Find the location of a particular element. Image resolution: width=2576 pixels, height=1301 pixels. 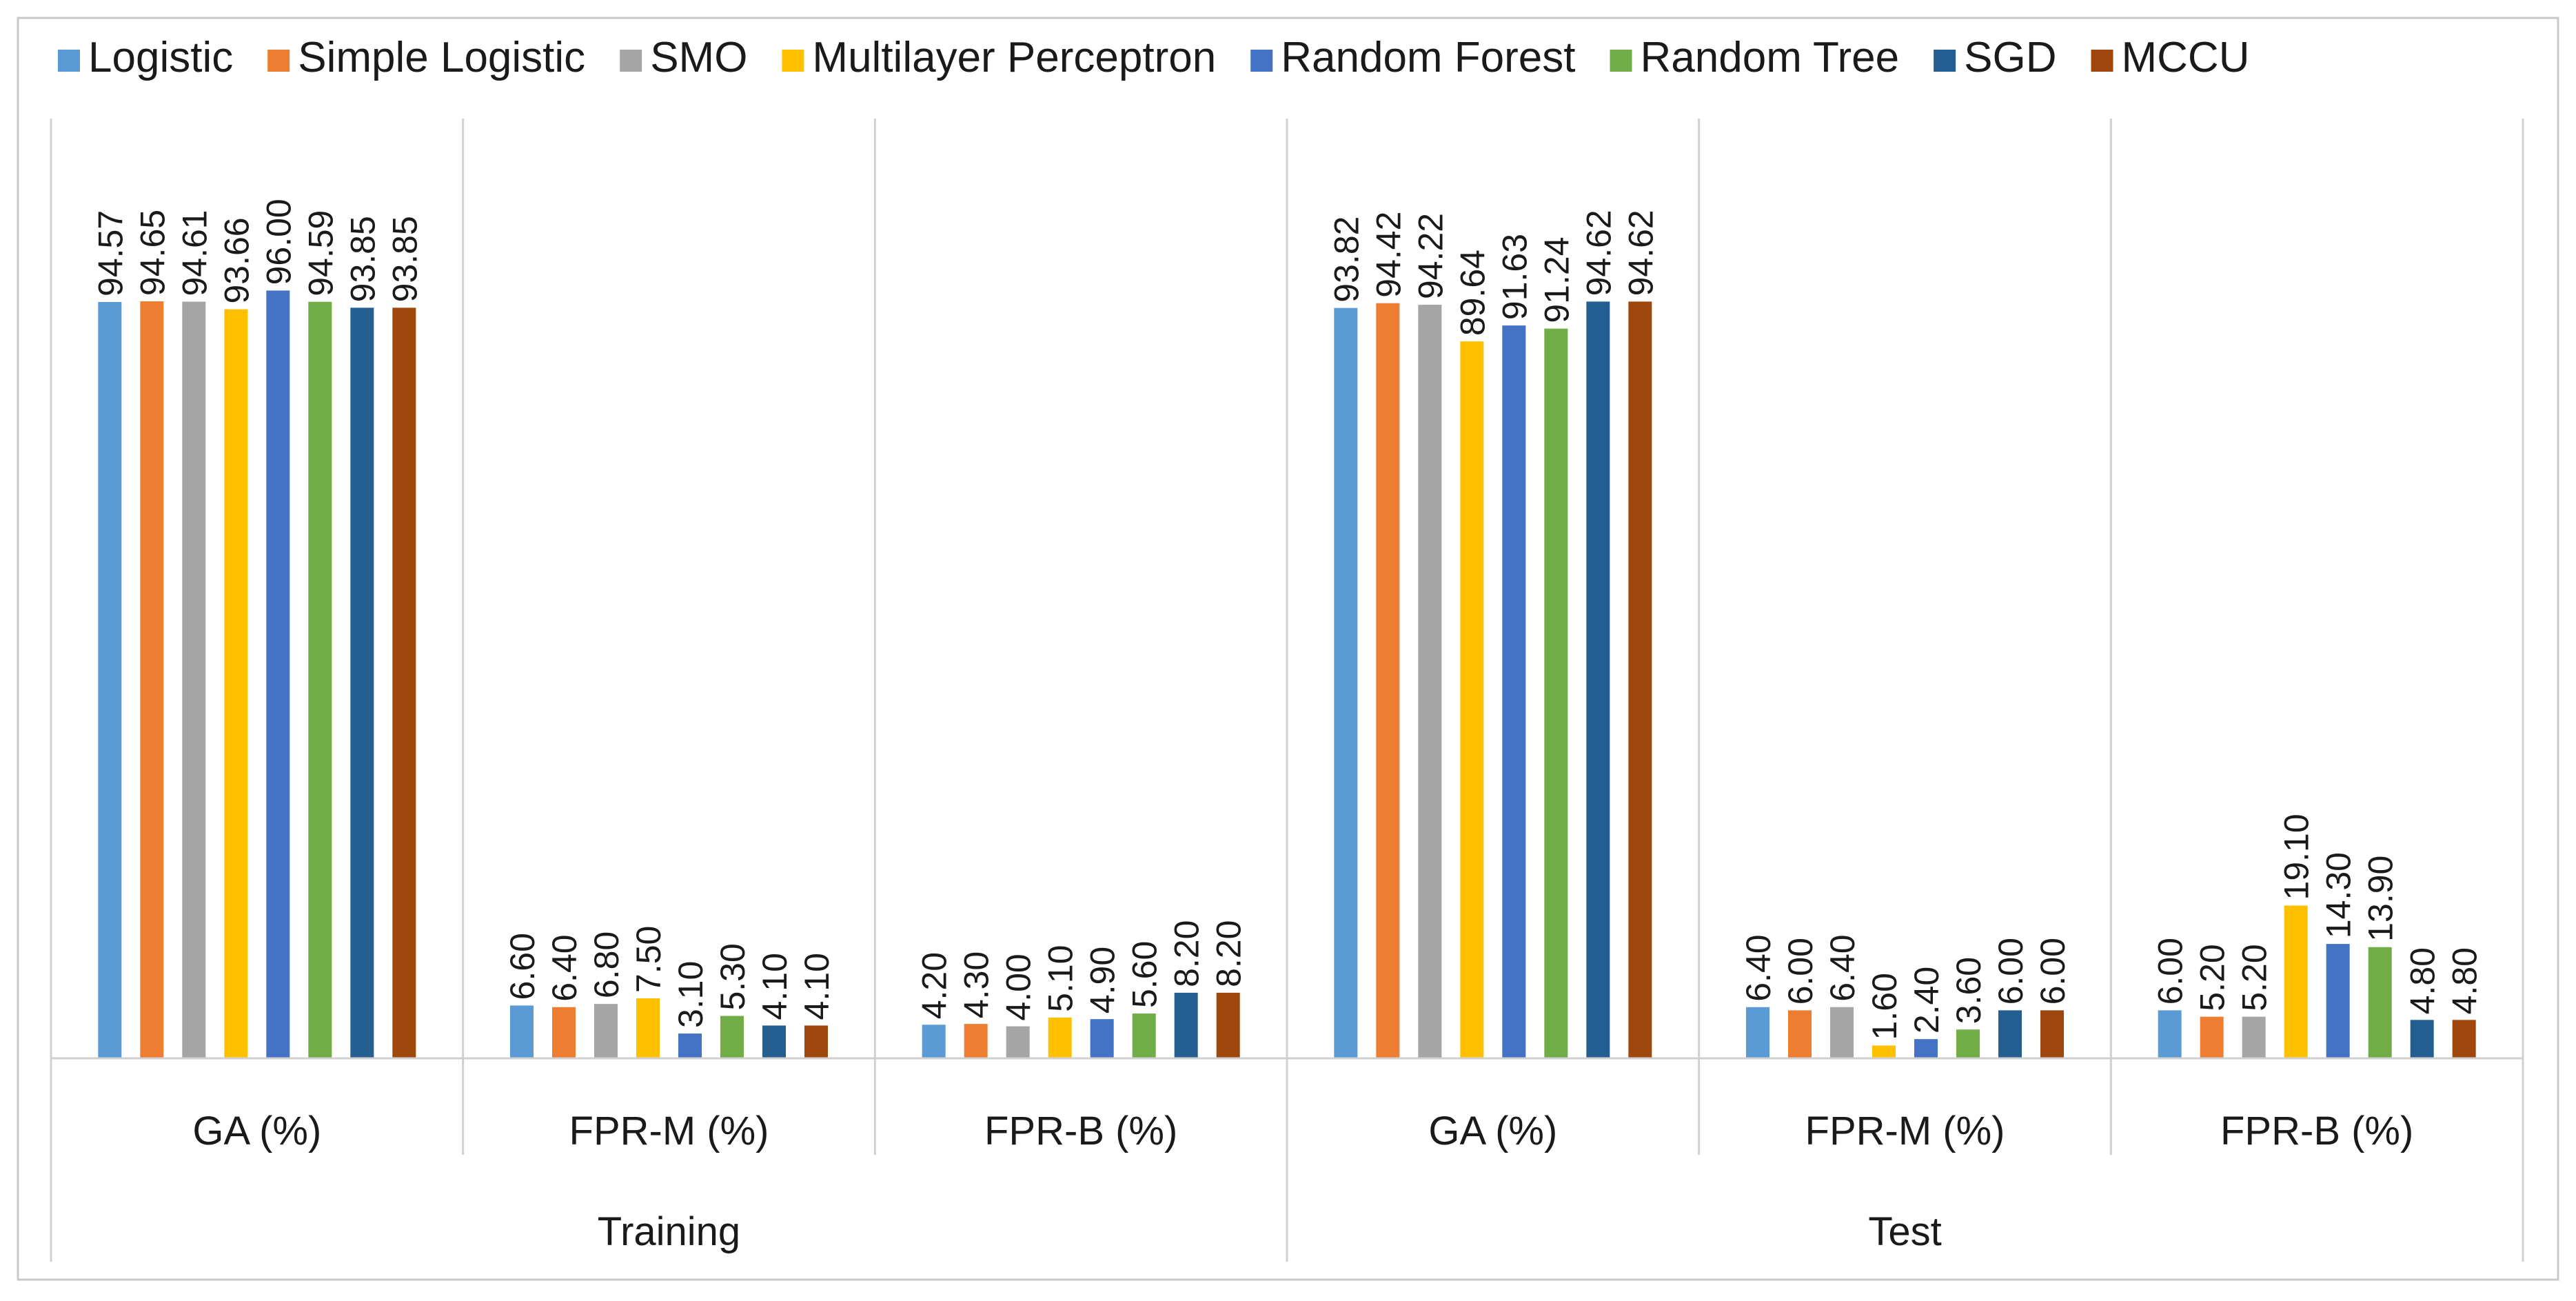

value-label: 93.66 is located at coordinates (236, 260).